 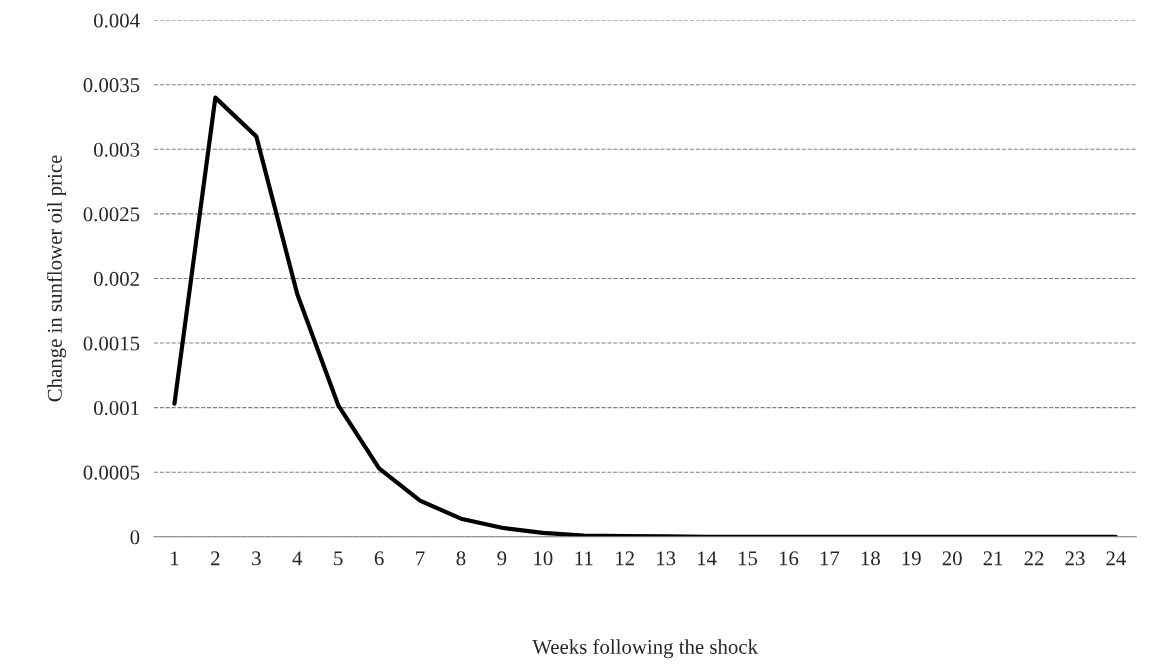 I want to click on y-tick-label: 0.003, so click(x=117, y=149).